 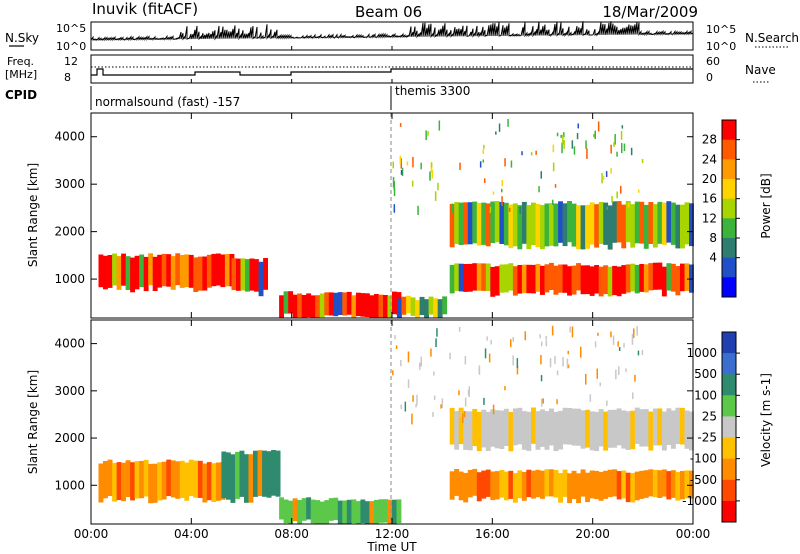 I want to click on colorbar-tick-label: 25, so click(x=709, y=416).